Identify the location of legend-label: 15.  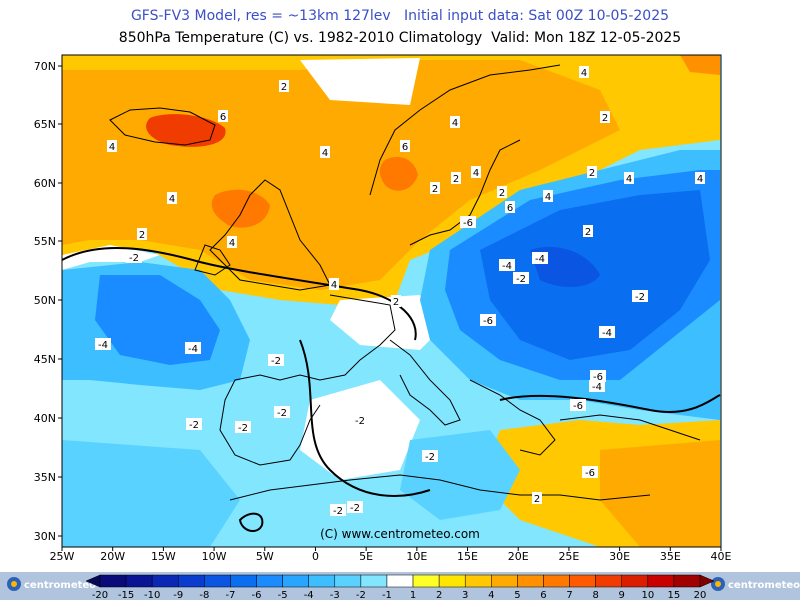
(674, 595).